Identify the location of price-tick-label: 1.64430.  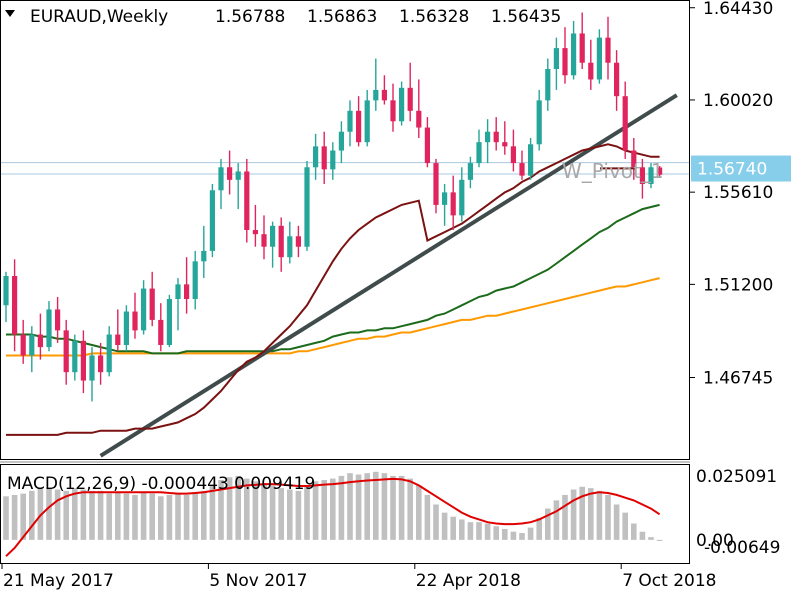
(738, 9).